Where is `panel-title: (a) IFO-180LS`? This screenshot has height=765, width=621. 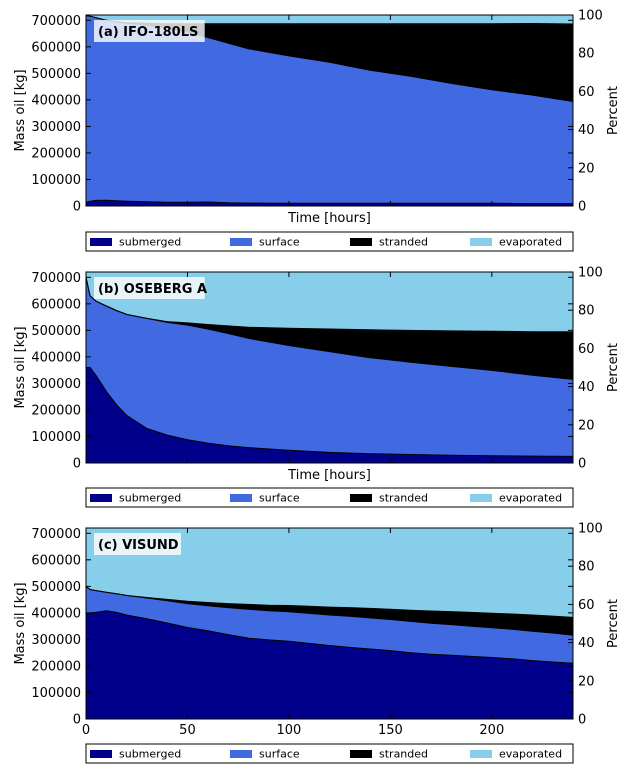
panel-title: (a) IFO-180LS is located at coordinates (148, 32).